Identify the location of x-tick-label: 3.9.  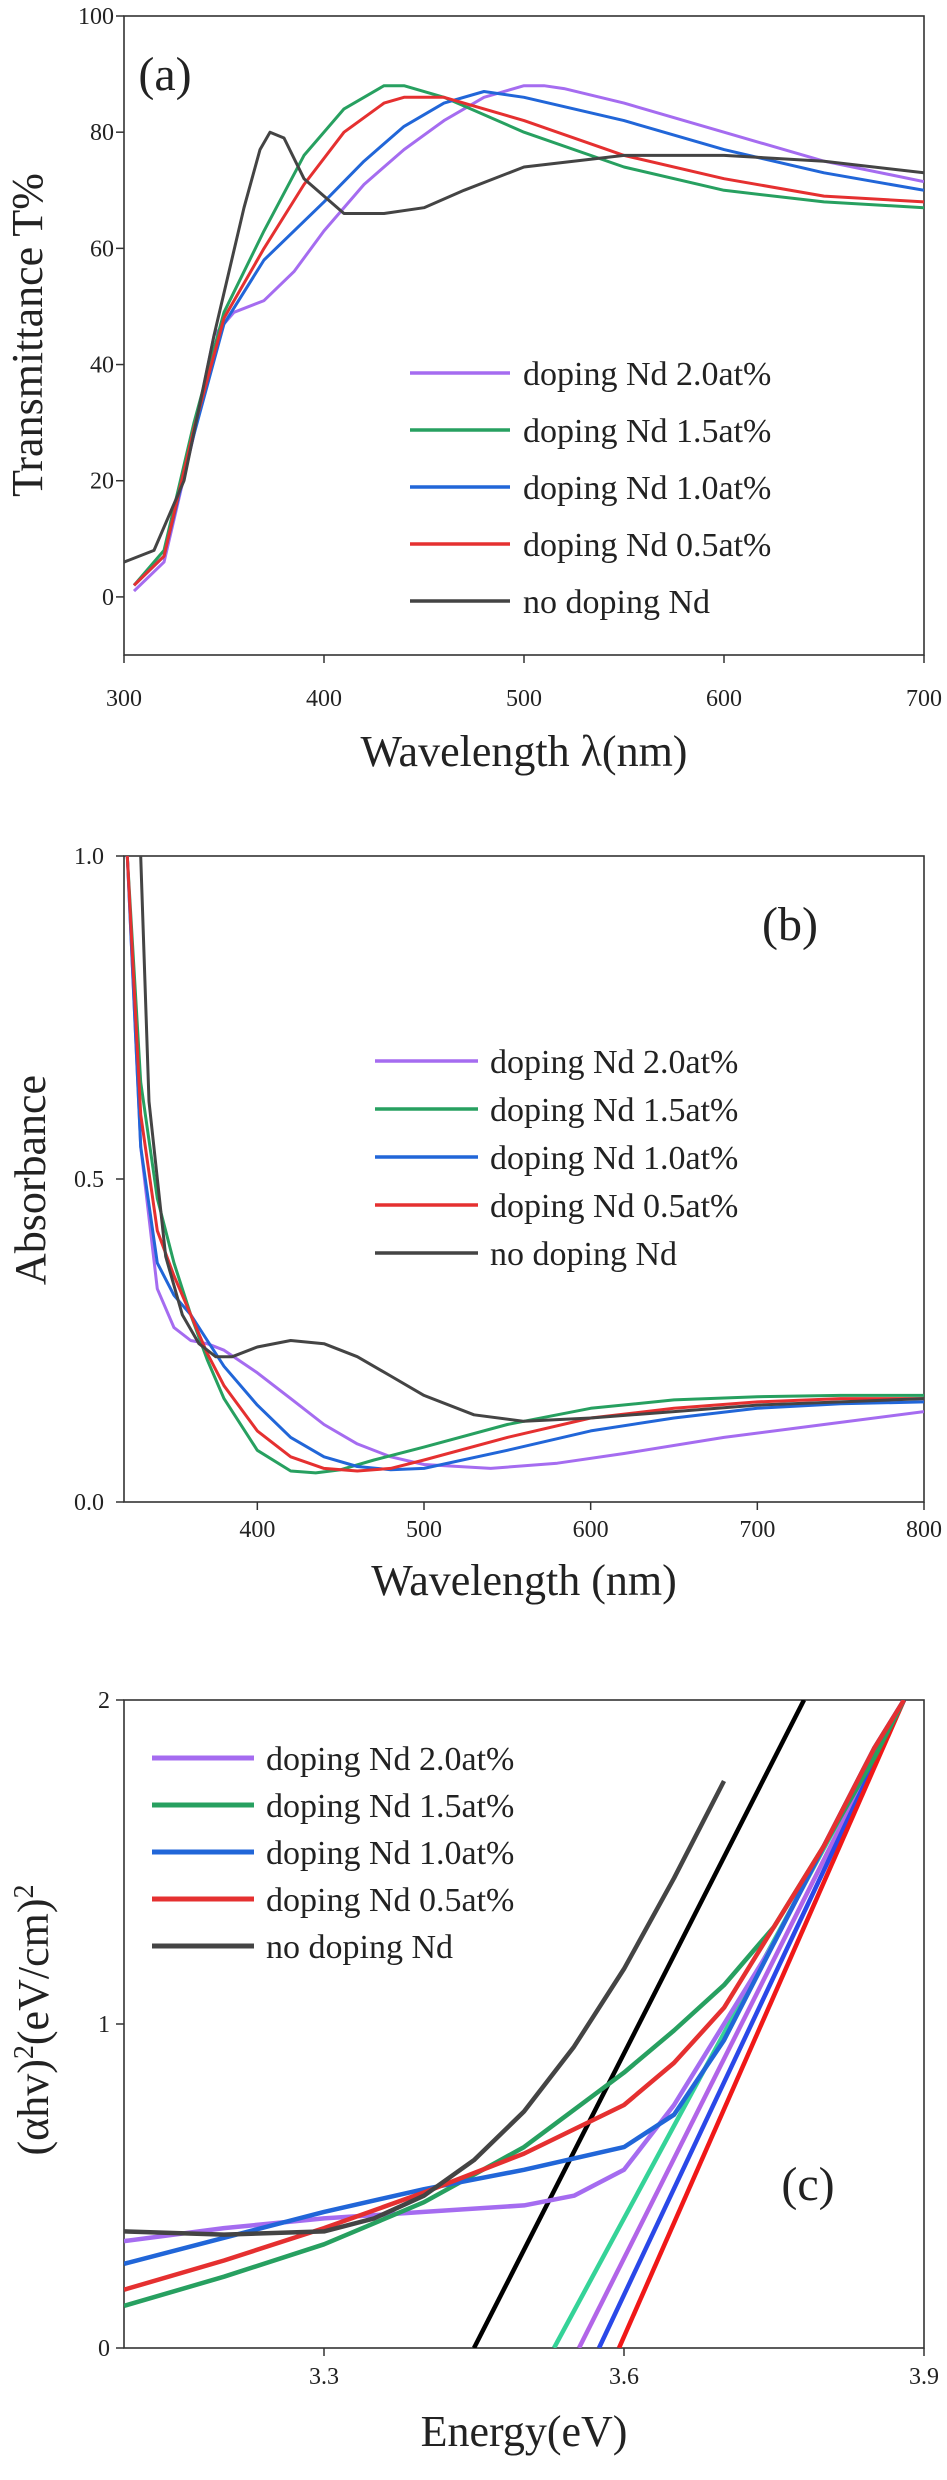
(924, 2377).